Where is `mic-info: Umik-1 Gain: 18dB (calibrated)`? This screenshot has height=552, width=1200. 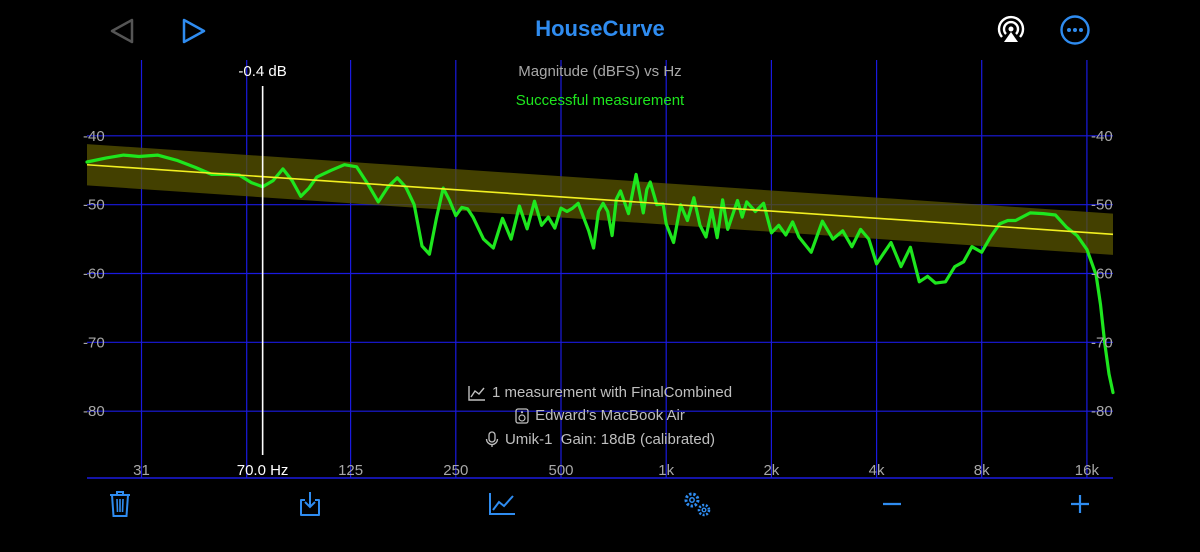
mic-info: Umik-1 Gain: 18dB (calibrated) is located at coordinates (600, 439).